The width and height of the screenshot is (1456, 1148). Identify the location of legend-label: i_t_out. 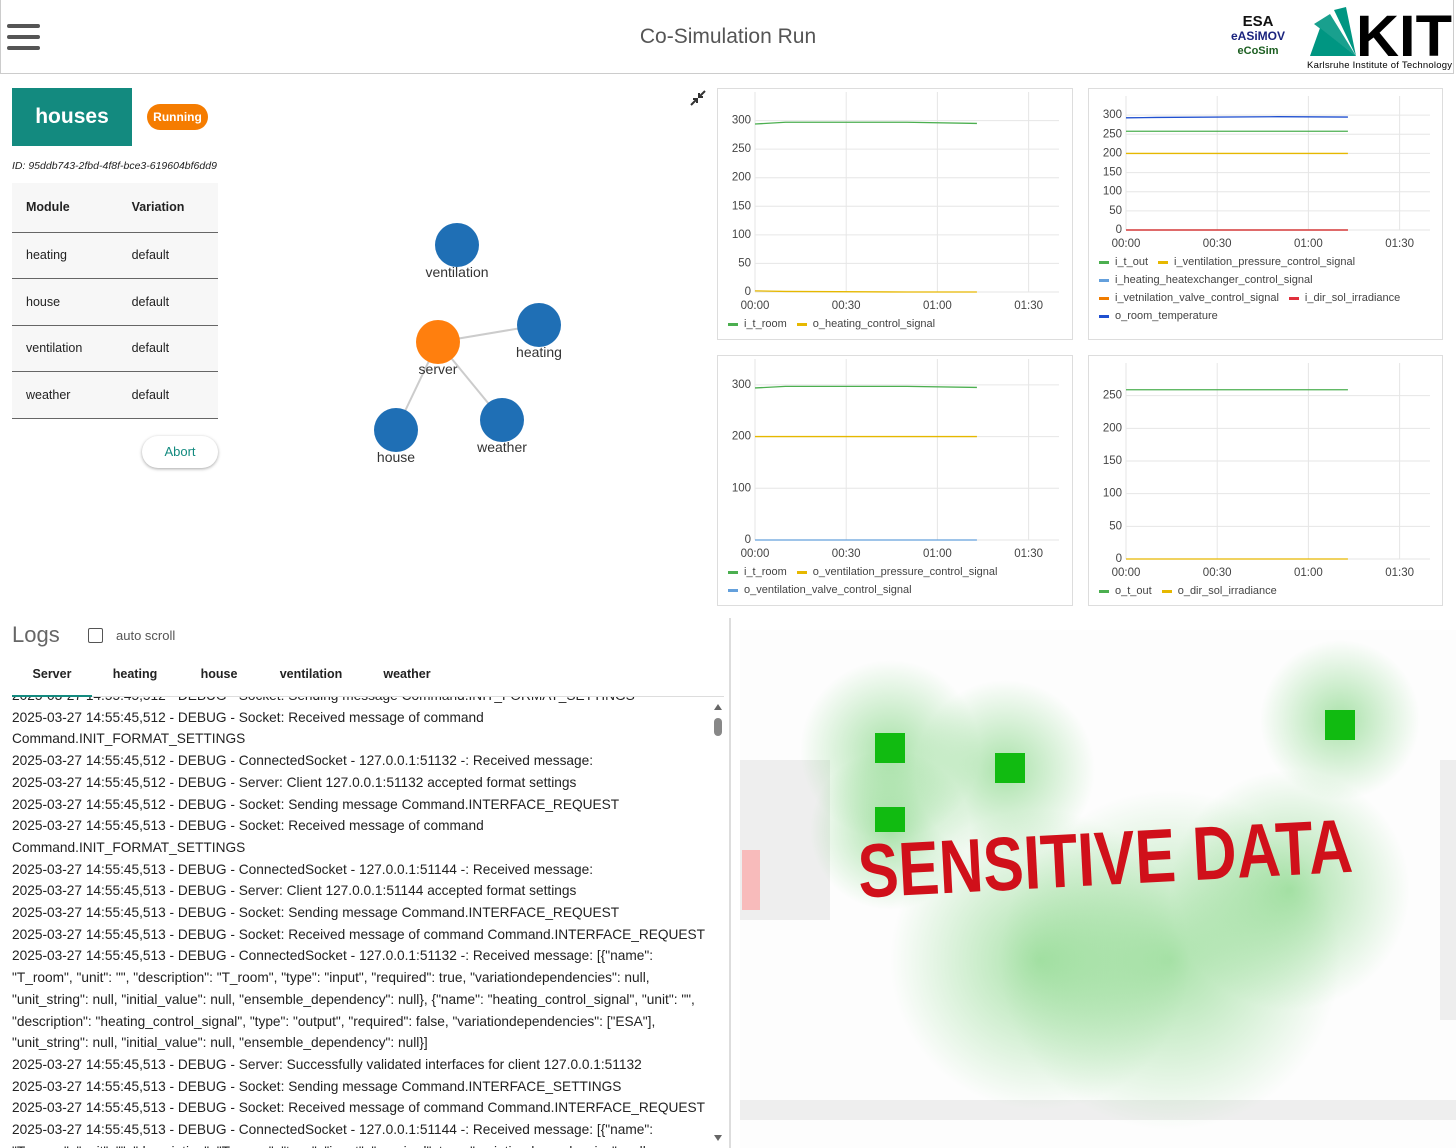
(1132, 262).